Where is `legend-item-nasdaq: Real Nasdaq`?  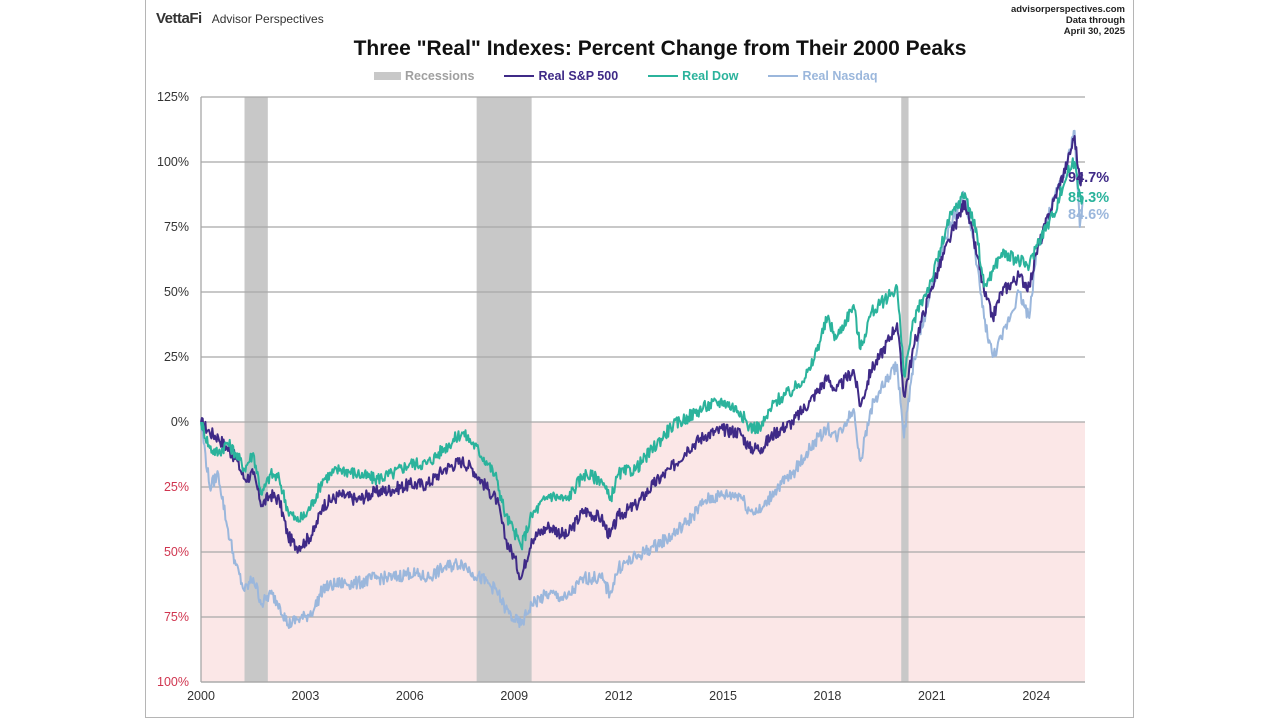
legend-item-nasdaq: Real Nasdaq is located at coordinates (822, 76).